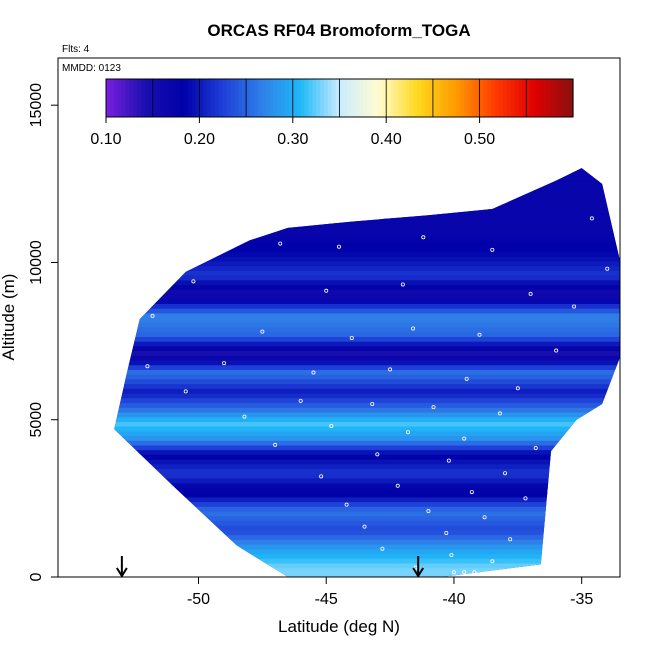  I want to click on x-tick-label: -50, so click(198, 599).